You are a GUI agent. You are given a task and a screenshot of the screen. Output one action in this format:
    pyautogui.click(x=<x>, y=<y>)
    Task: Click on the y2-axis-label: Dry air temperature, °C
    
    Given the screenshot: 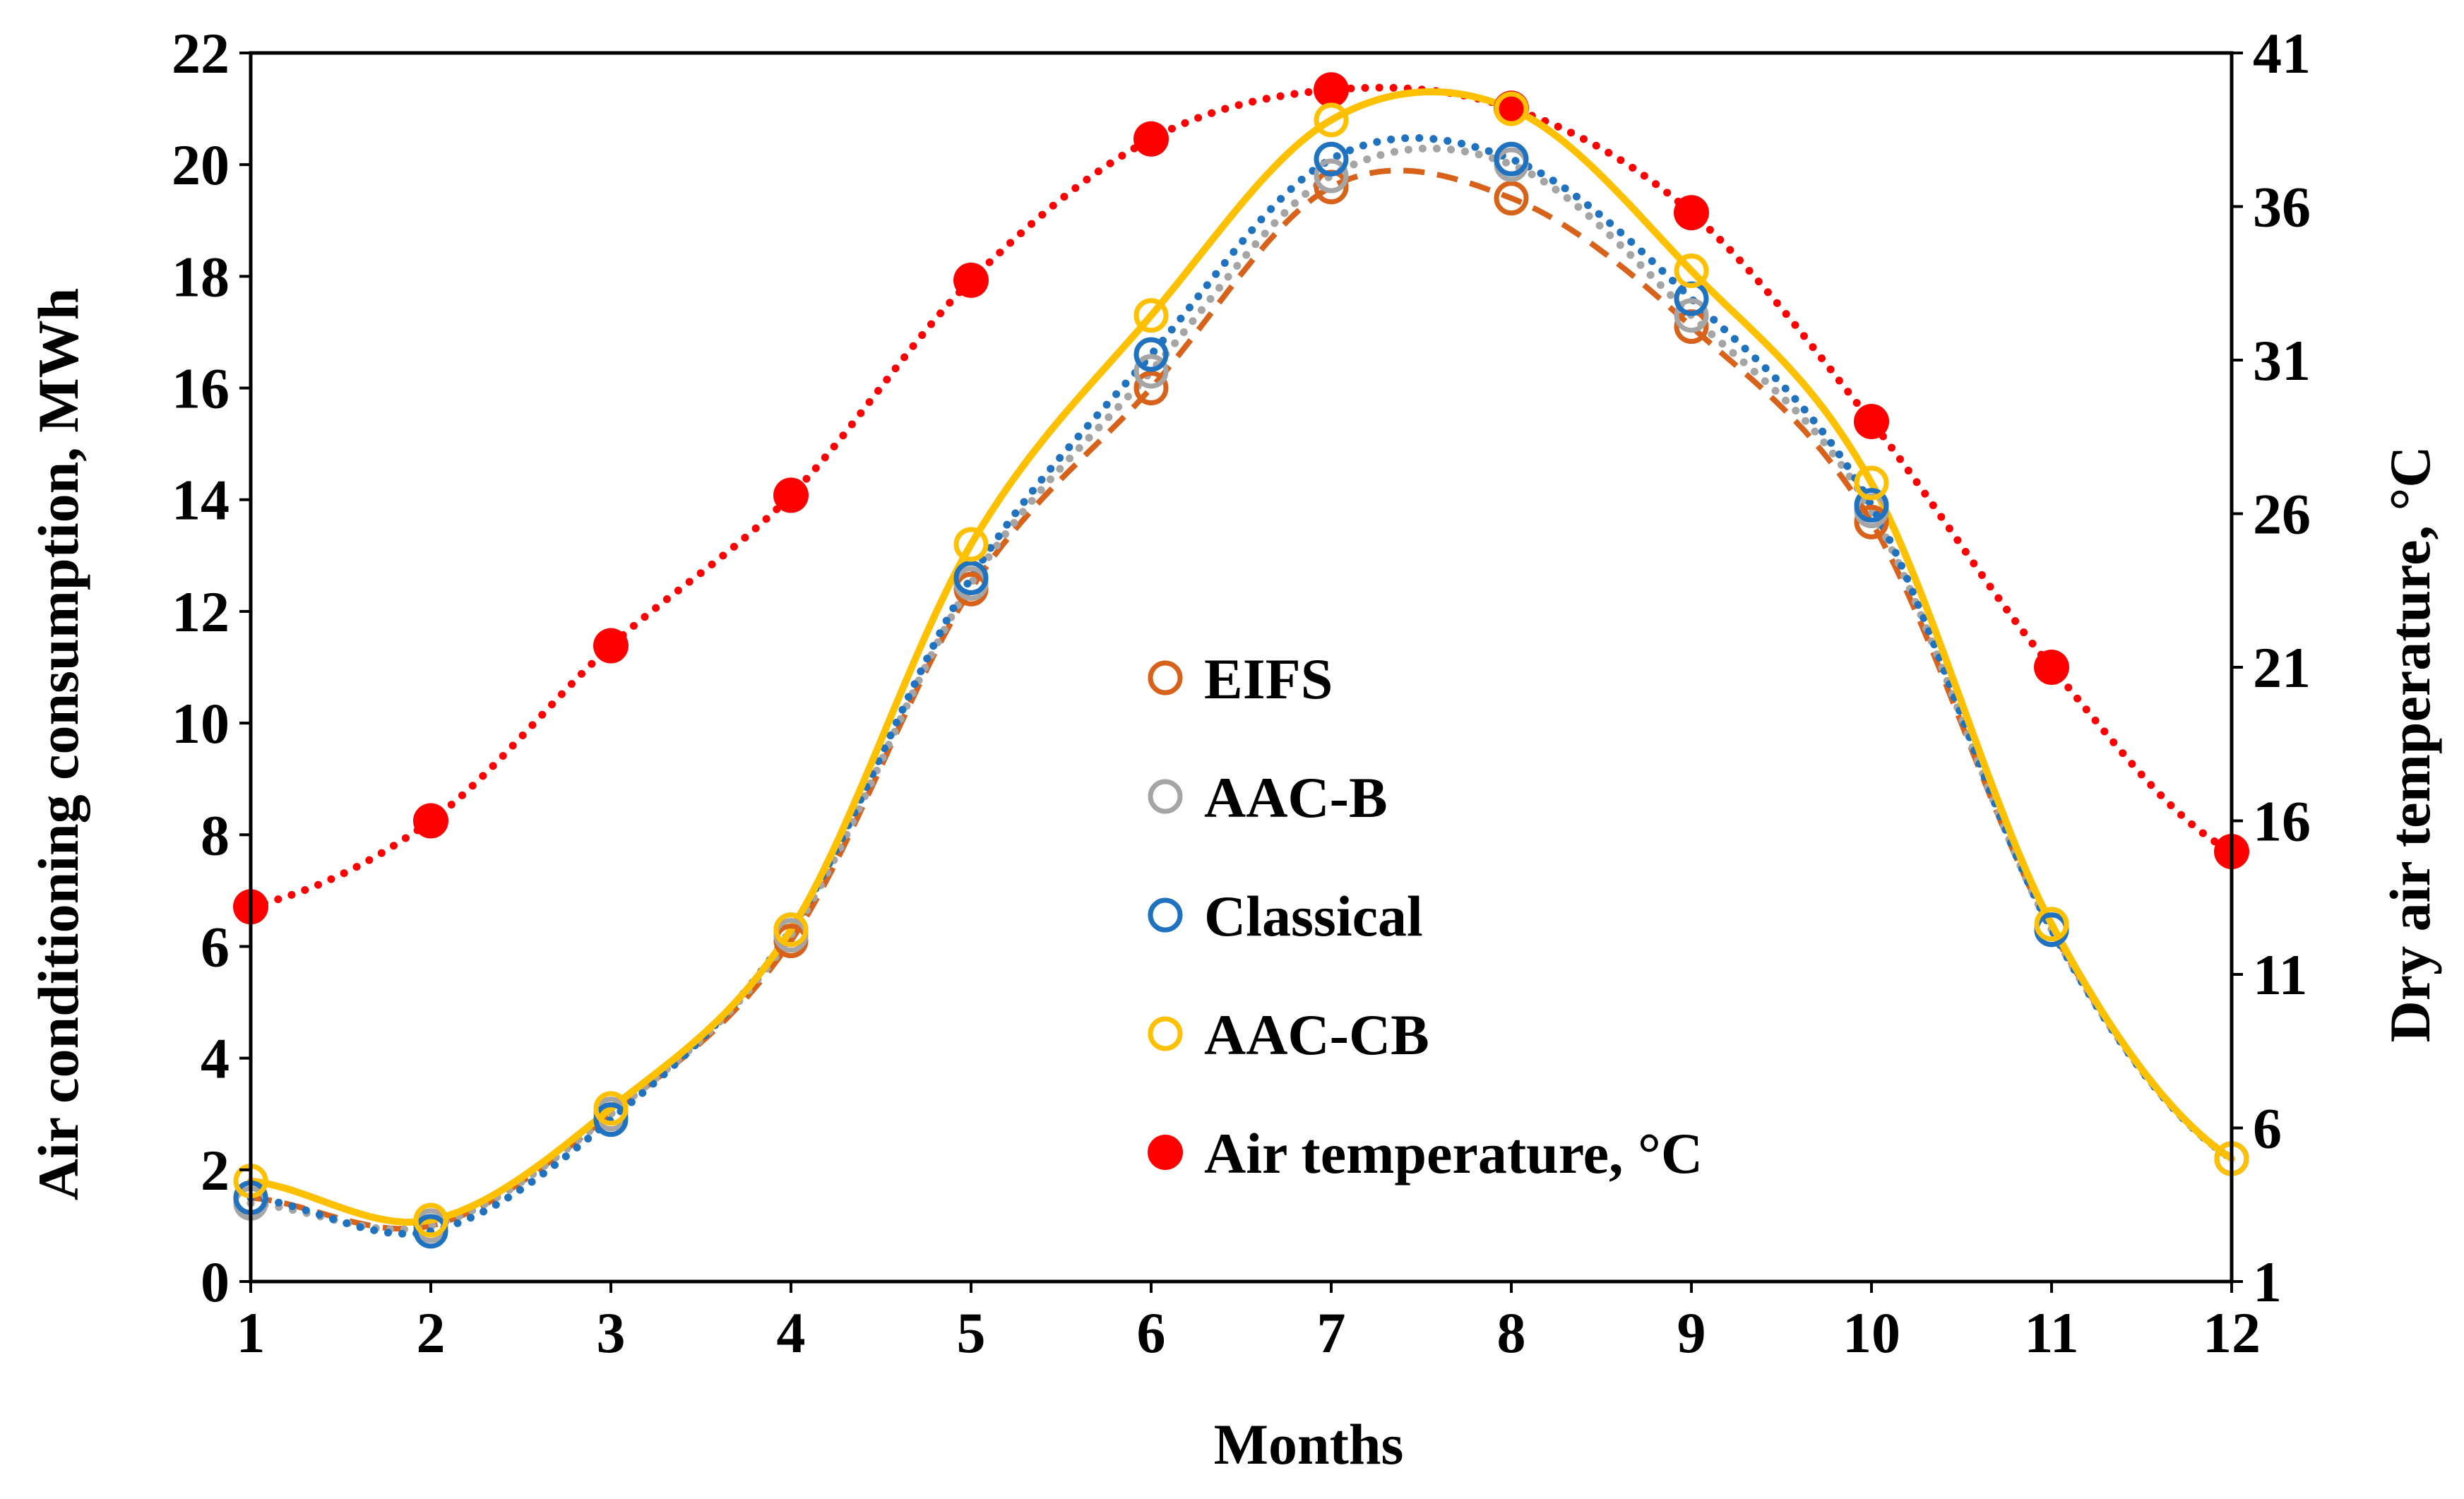 What is the action you would take?
    pyautogui.click(x=2410, y=745)
    